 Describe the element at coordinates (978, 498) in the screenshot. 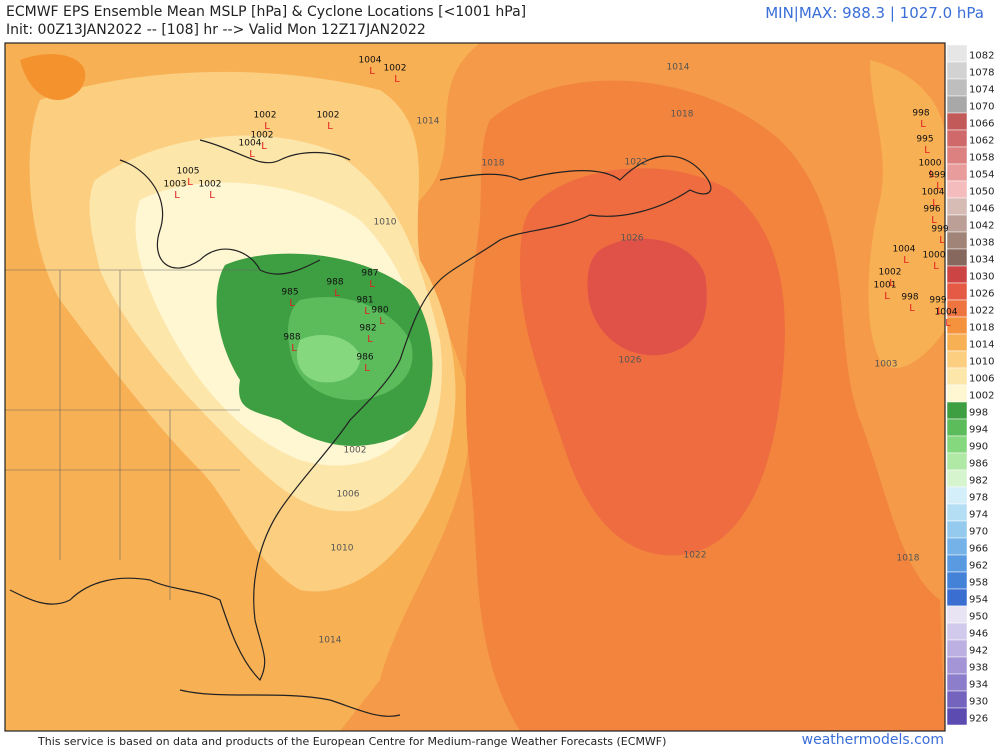

I see `colorbar-label: 978` at that location.